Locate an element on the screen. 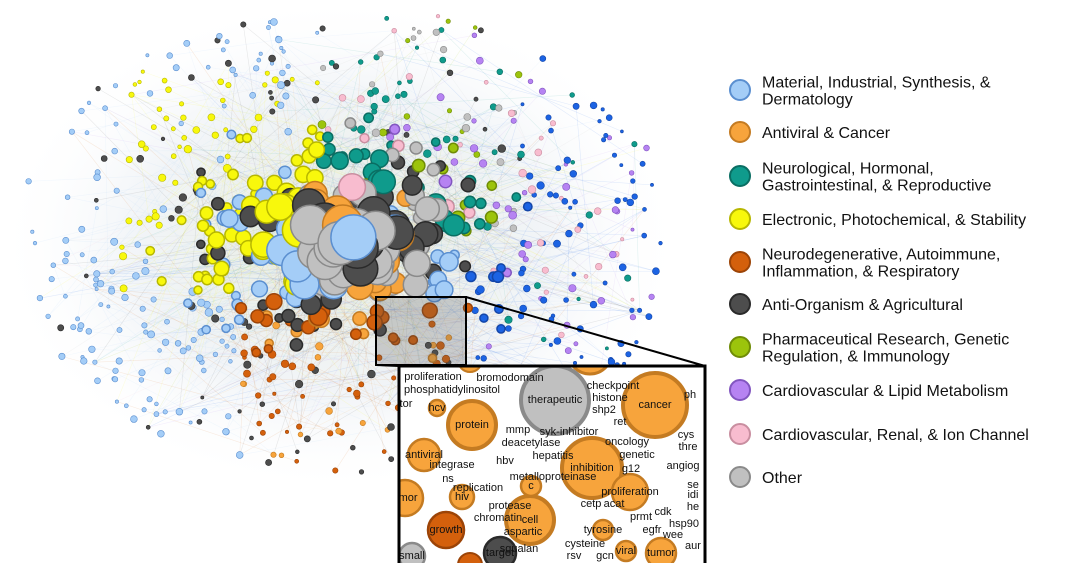  inset-label: protease is located at coordinates (510, 506).